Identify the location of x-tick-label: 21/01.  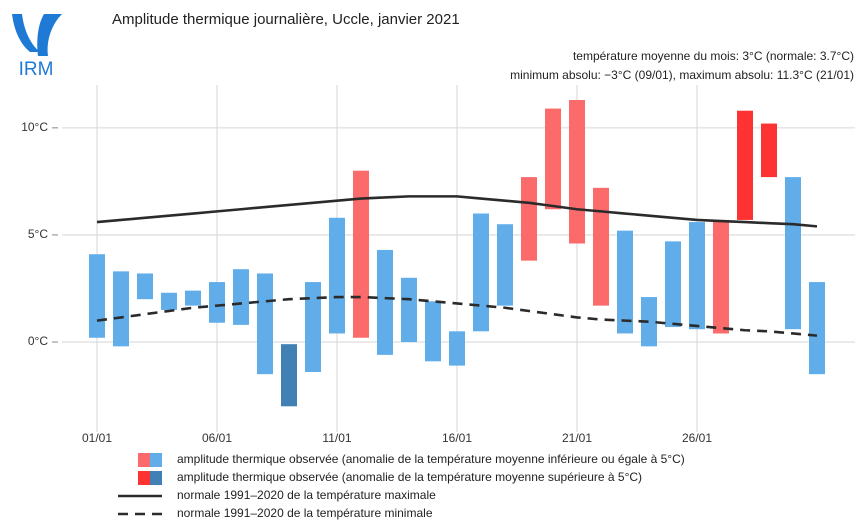
(577, 438).